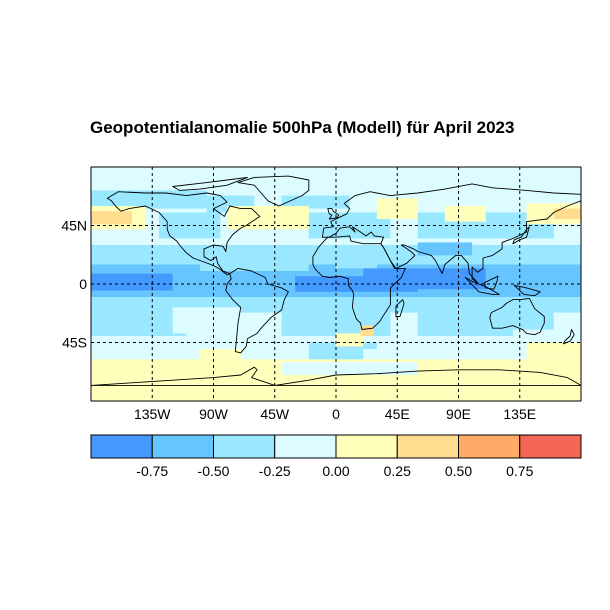 The width and height of the screenshot is (610, 610). I want to click on lat-tick-label: 45N, so click(74, 226).